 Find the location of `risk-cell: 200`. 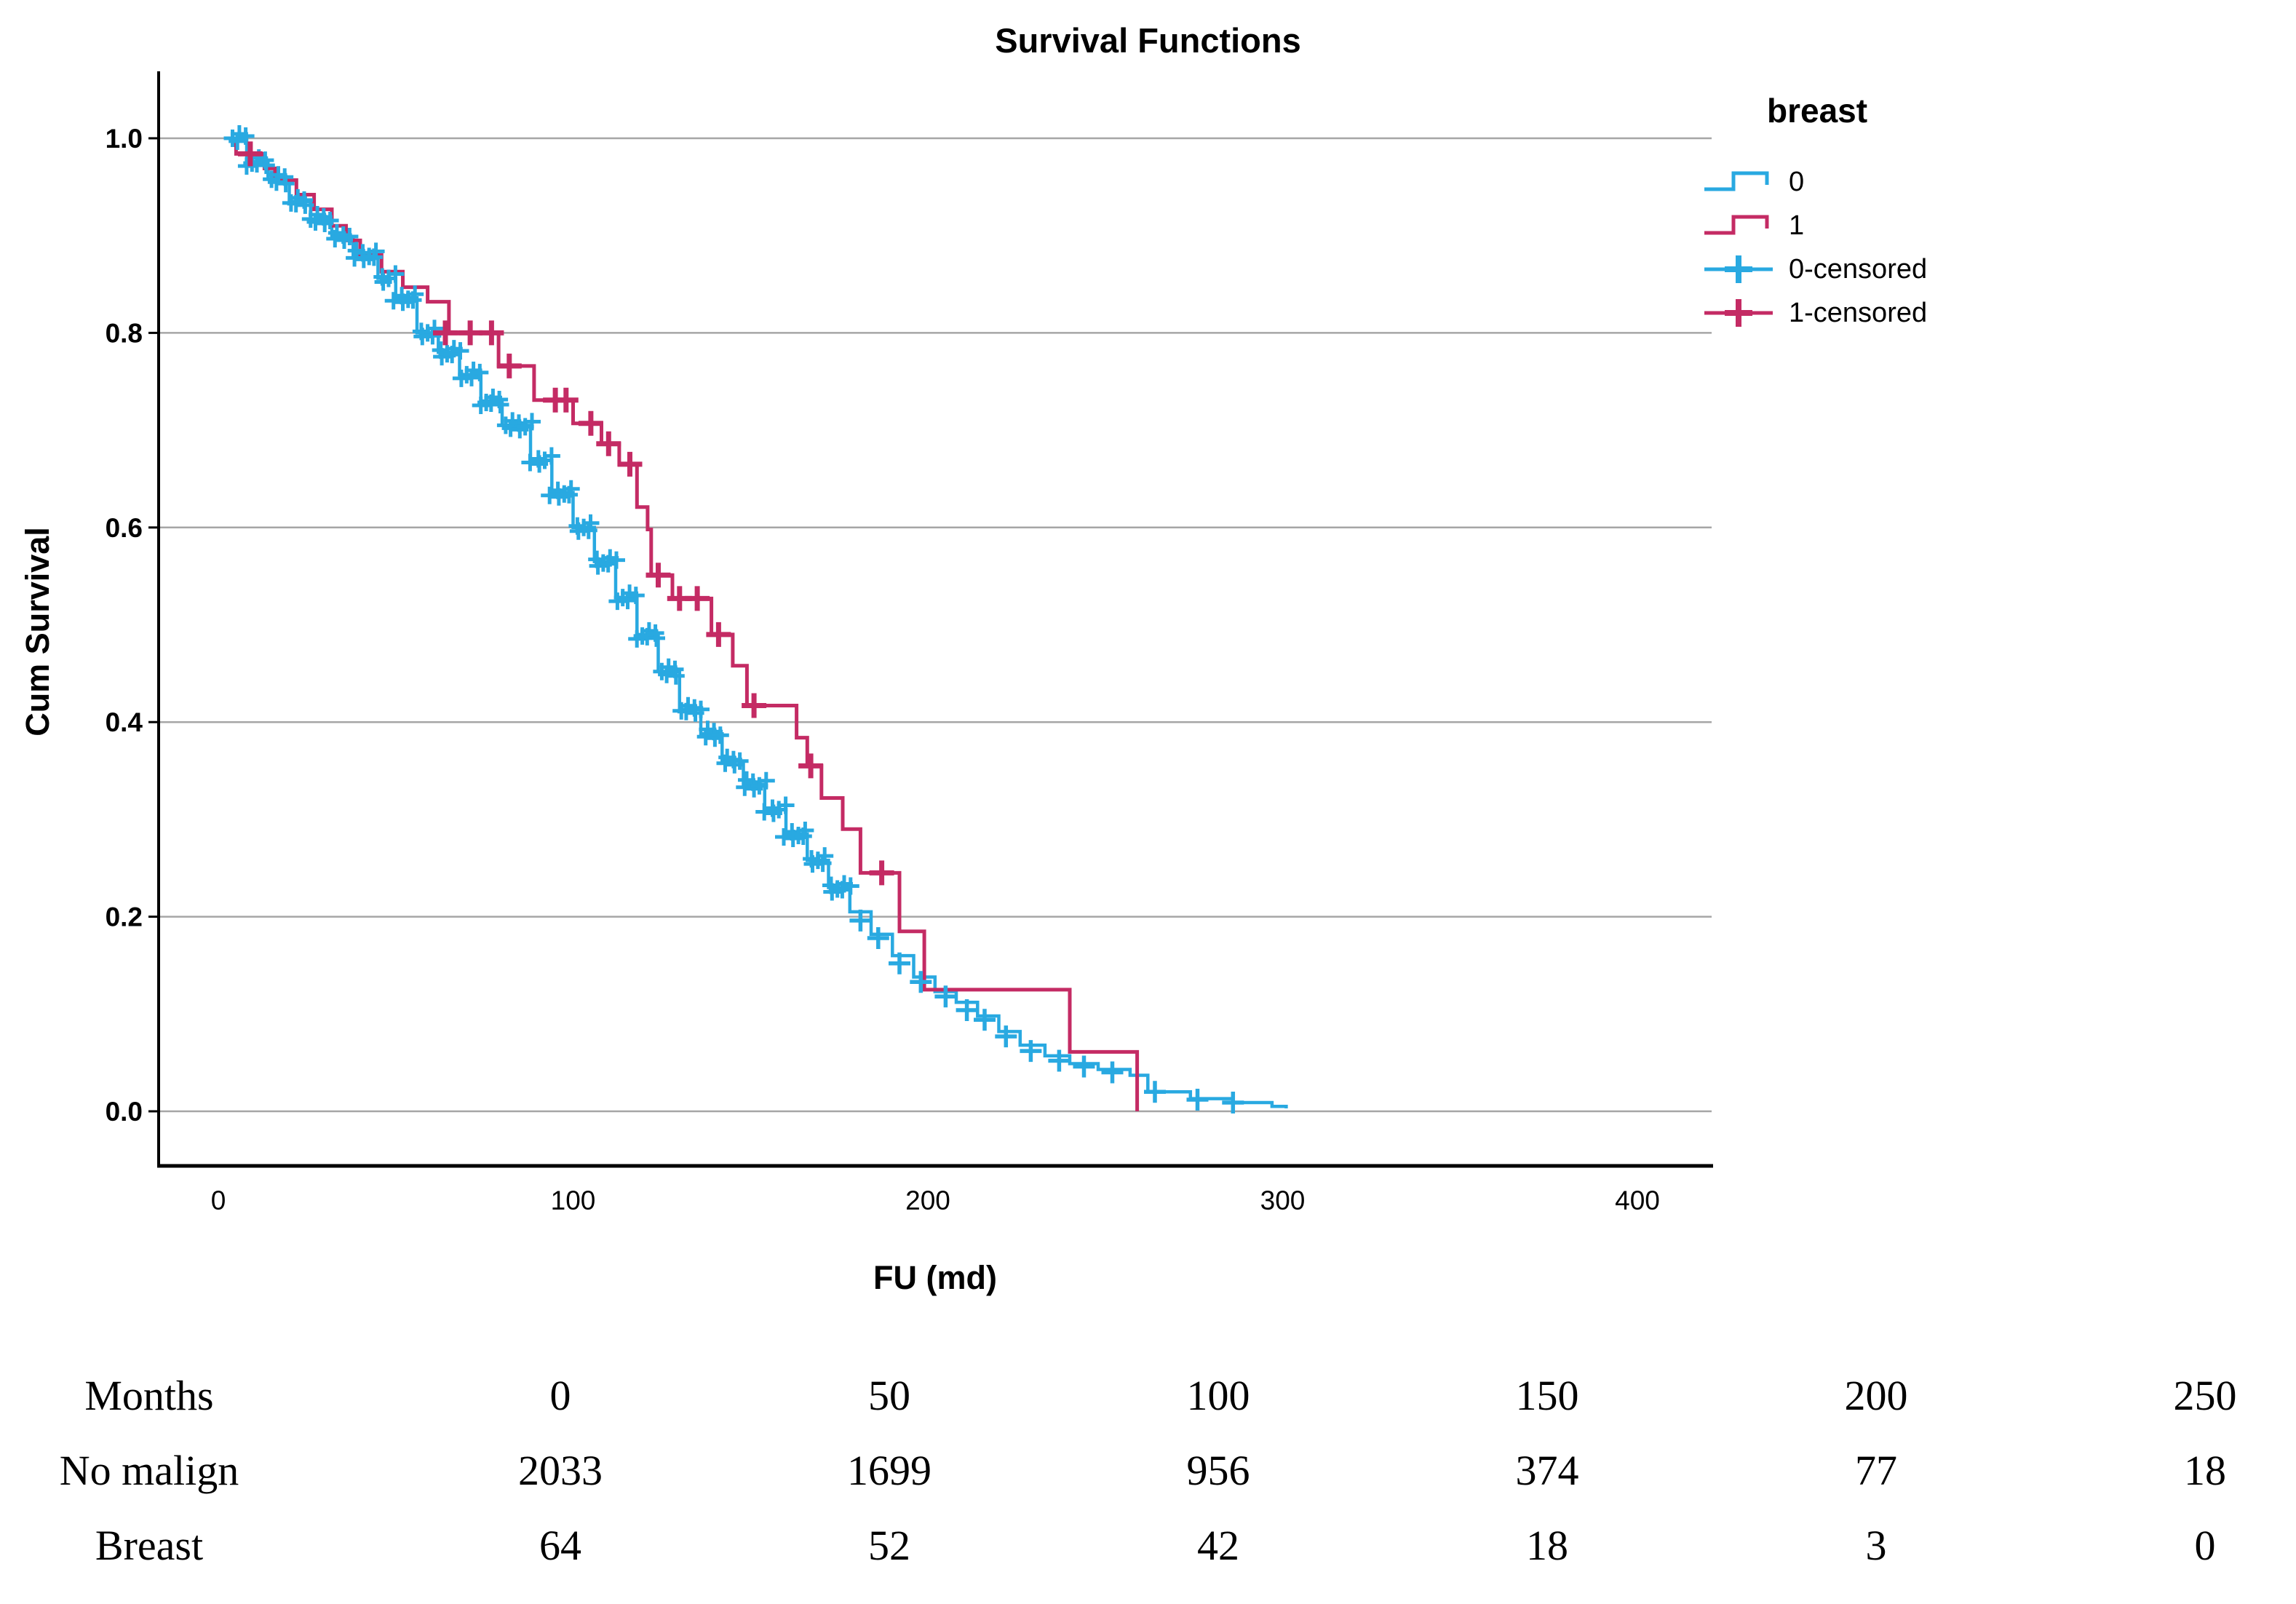

risk-cell: 200 is located at coordinates (1876, 1396).